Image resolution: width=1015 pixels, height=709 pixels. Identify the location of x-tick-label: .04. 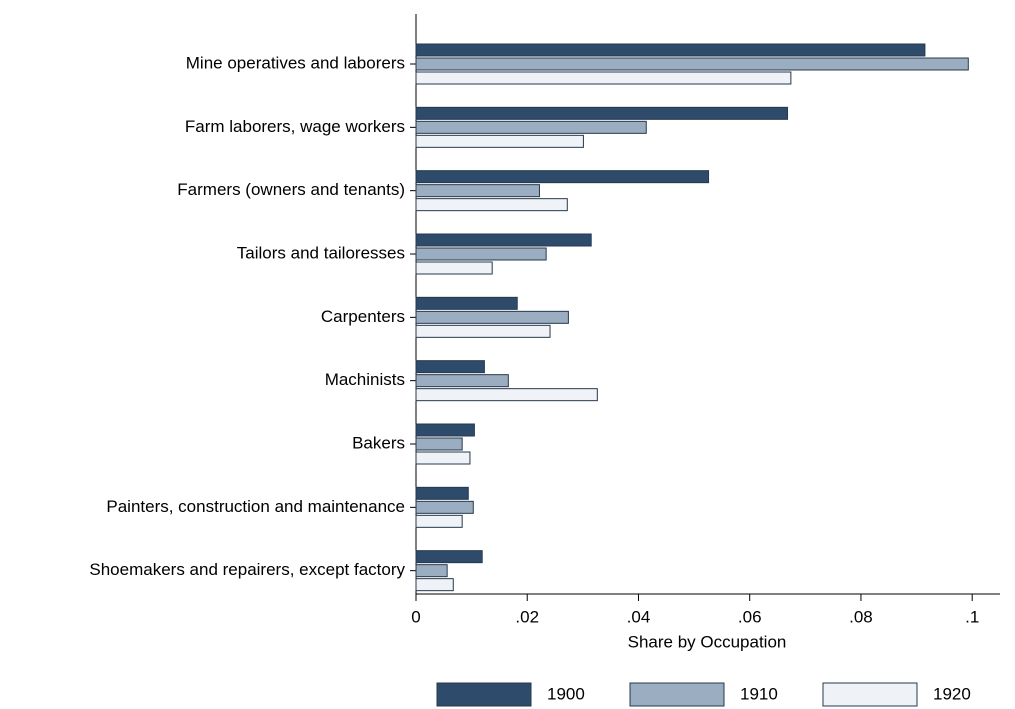
(639, 616).